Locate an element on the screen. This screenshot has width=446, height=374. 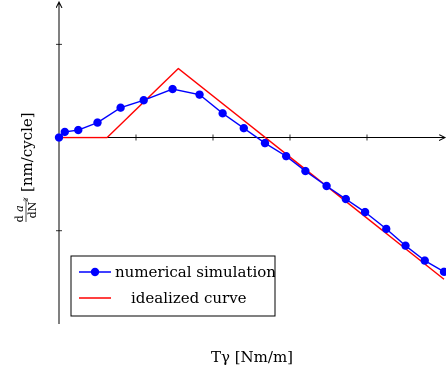
y-axis-label-numerator: d a z is located at coordinates (21, 210).